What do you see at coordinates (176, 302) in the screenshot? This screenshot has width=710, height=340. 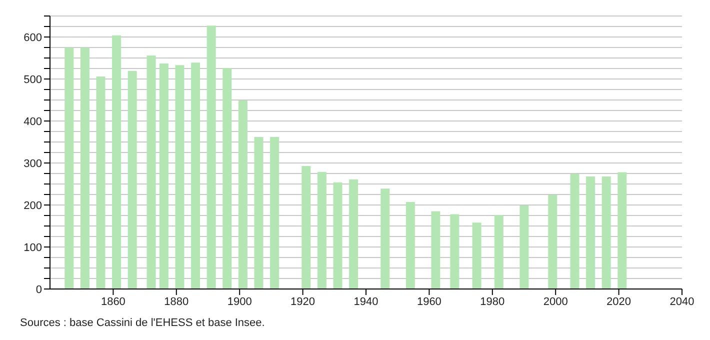 I see `x-tick-label: 1880` at bounding box center [176, 302].